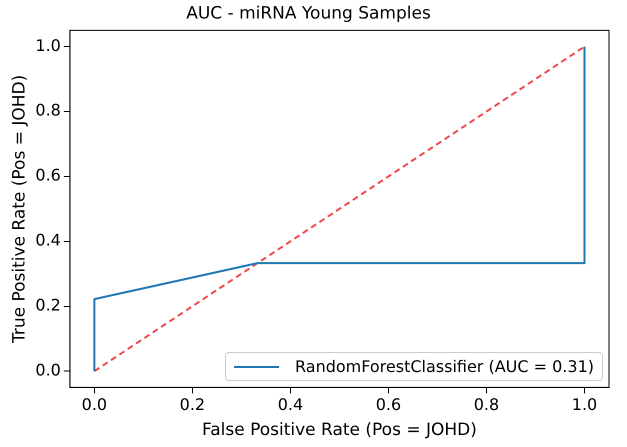 The height and width of the screenshot is (447, 627). What do you see at coordinates (389, 404) in the screenshot?
I see `x-tick-label: 0.6` at bounding box center [389, 404].